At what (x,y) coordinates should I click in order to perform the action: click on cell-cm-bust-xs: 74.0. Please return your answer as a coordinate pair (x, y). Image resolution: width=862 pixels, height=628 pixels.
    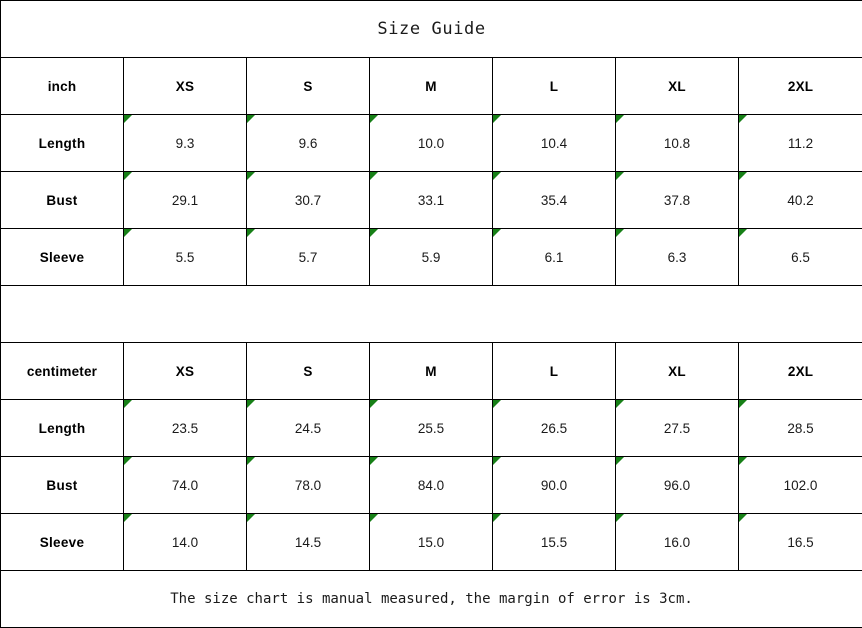
    Looking at the image, I should click on (185, 485).